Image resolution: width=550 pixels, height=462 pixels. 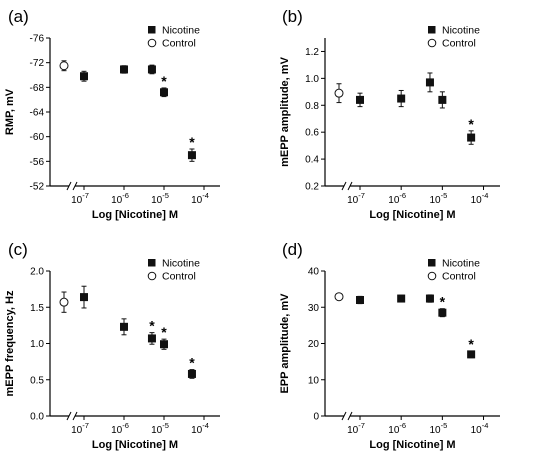 I want to click on y-tick-label: 0.2, so click(x=312, y=187).